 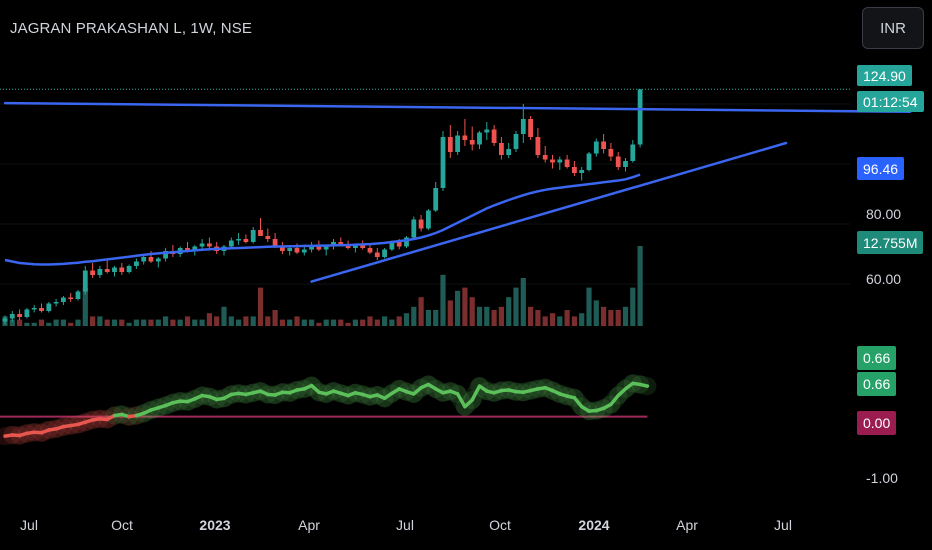 I want to click on time-axis-label: Oct, so click(x=122, y=525).